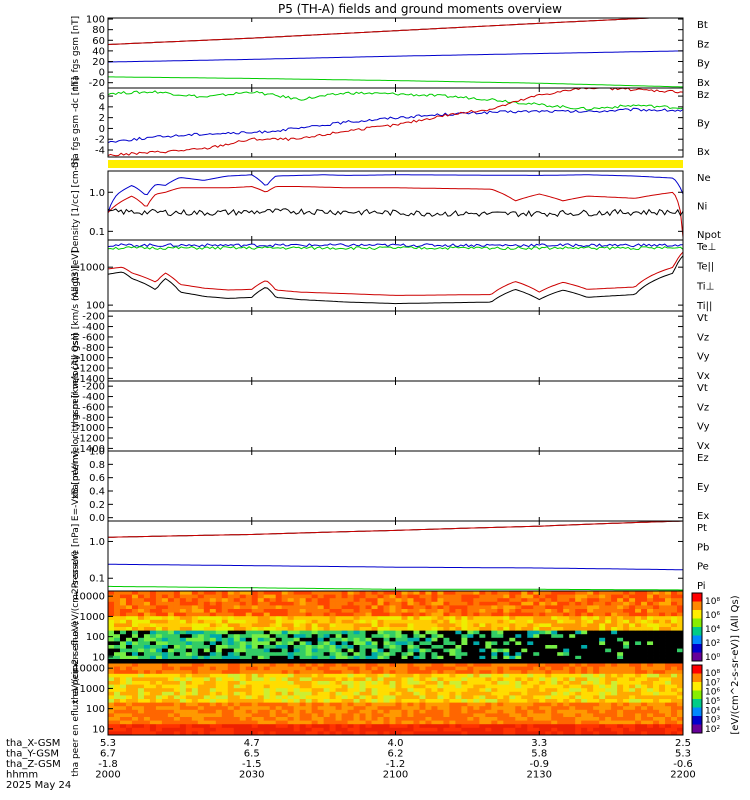  I want to click on x-row-value: 2000, so click(107, 775).